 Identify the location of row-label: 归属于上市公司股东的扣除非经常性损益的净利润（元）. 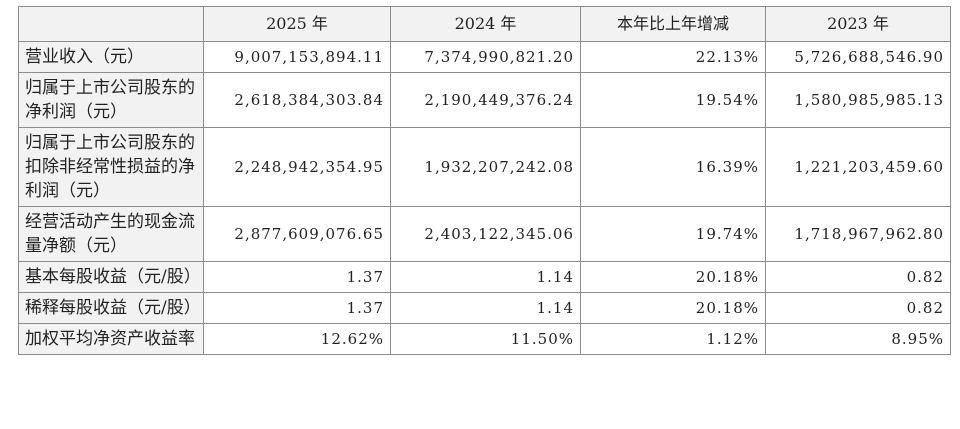
(111, 167).